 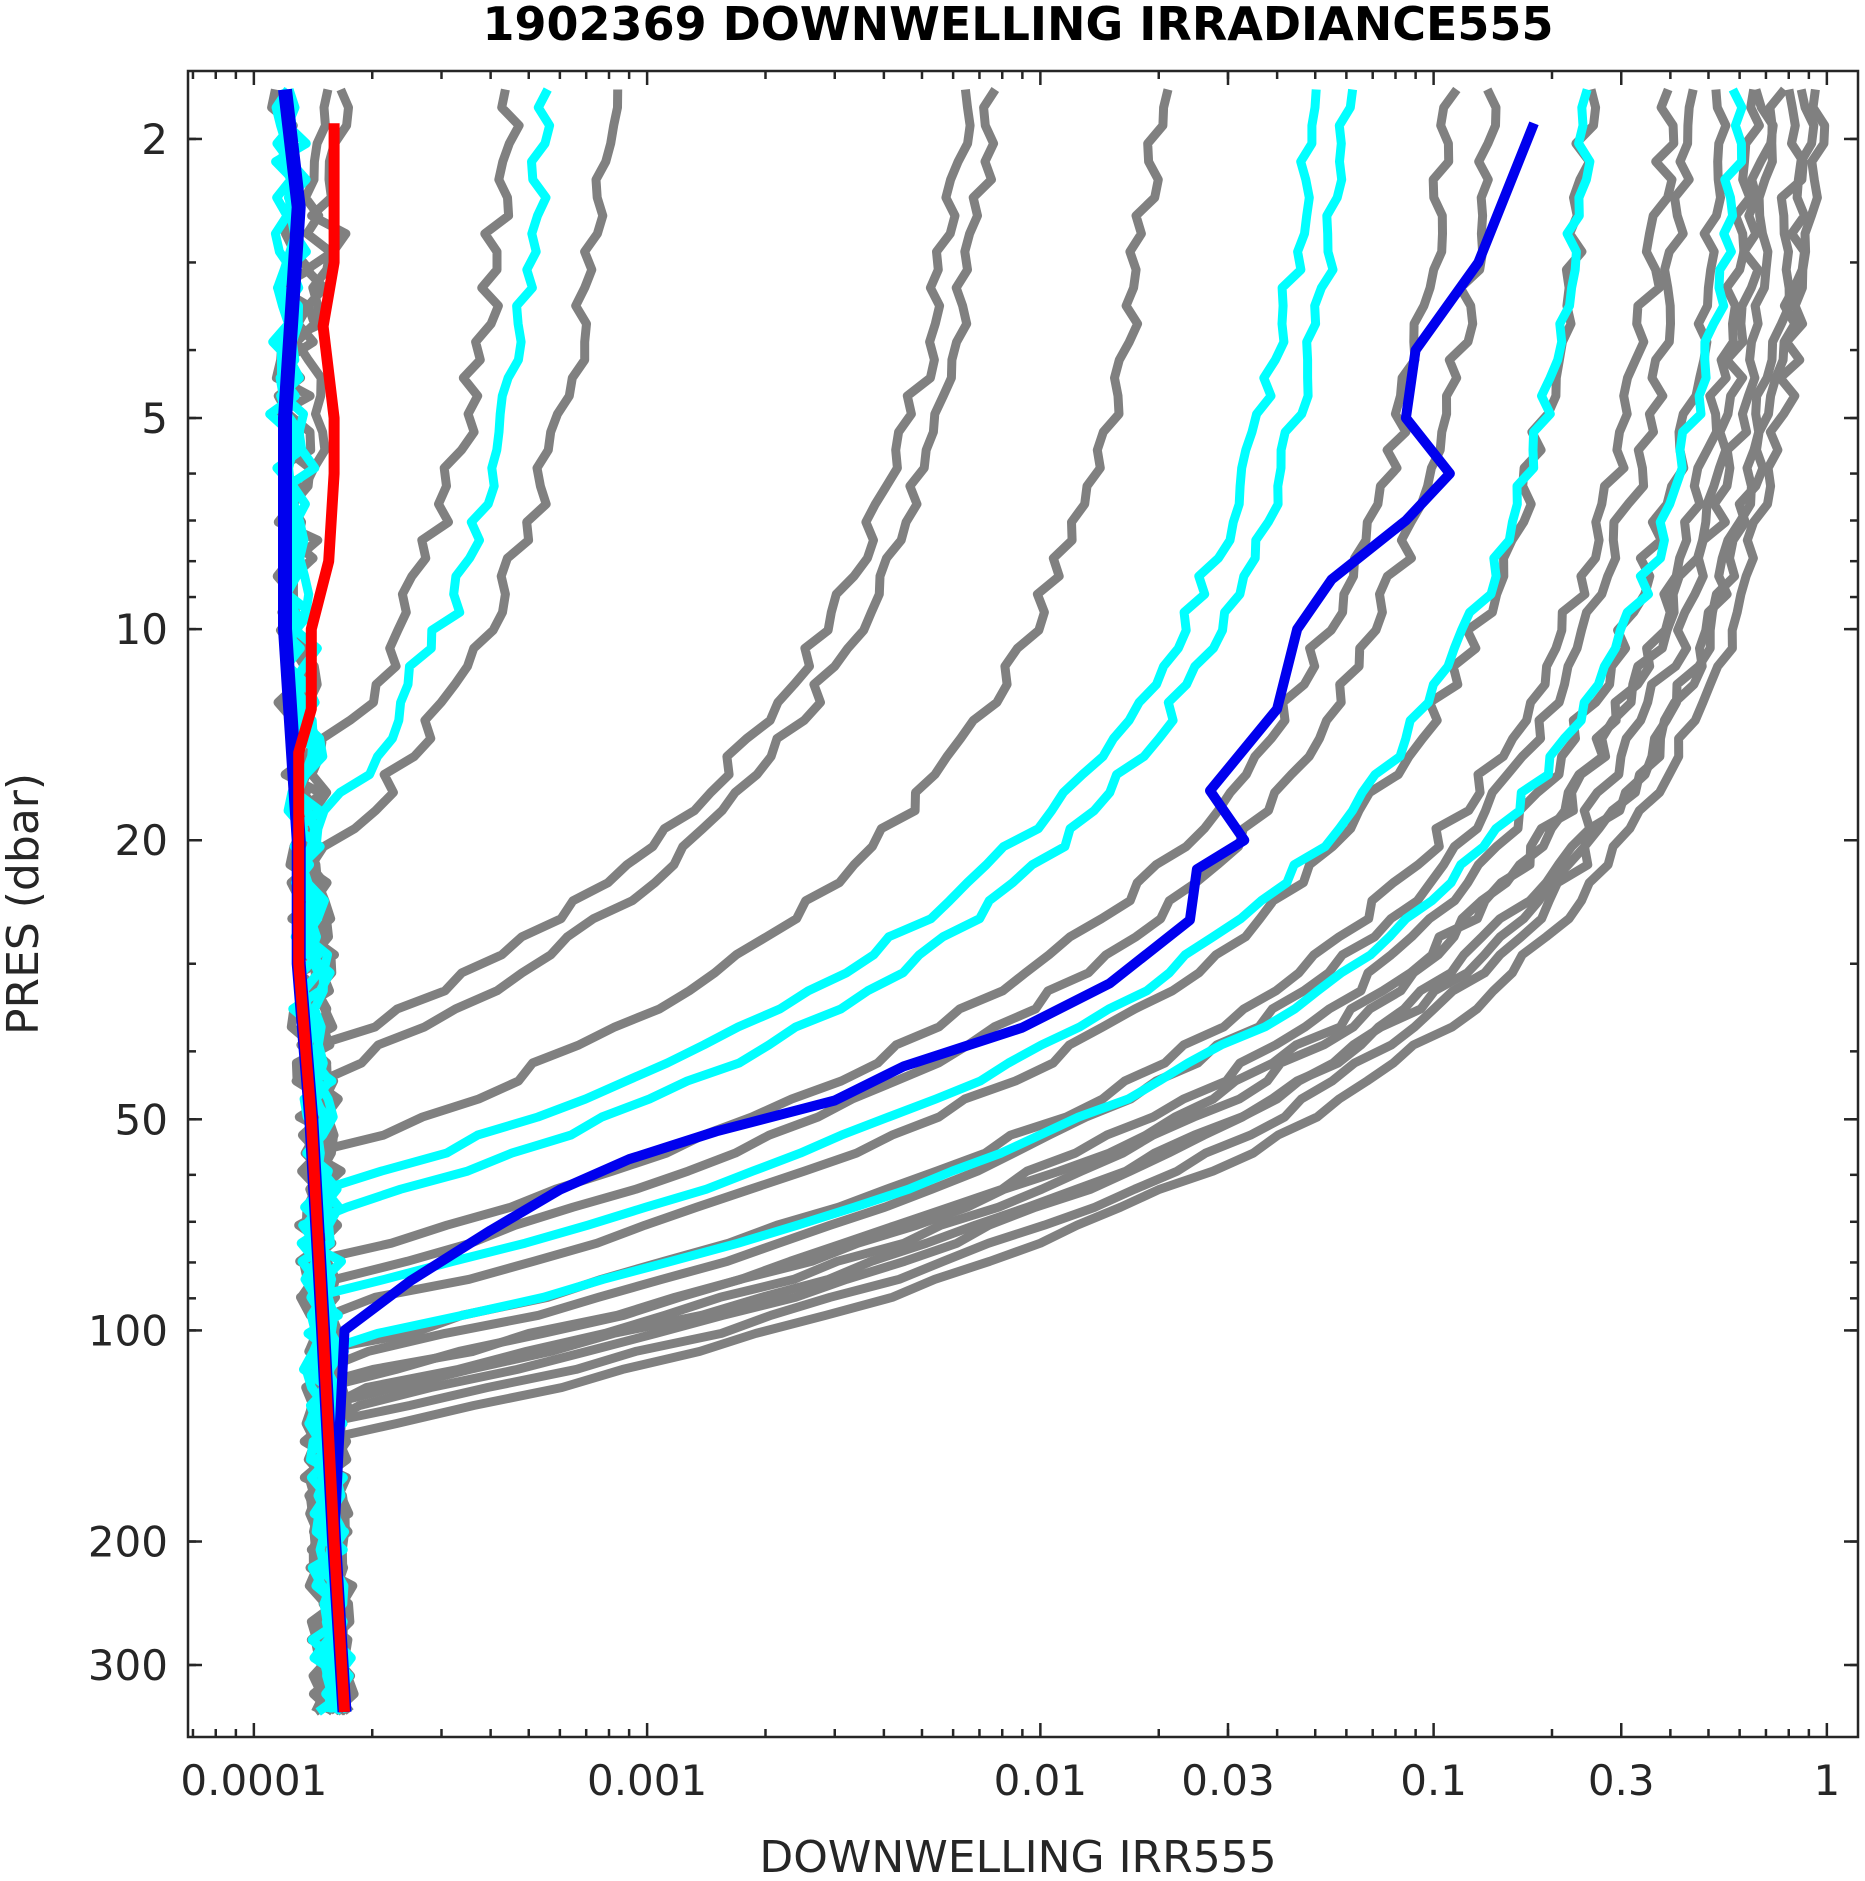 What do you see at coordinates (321, 918) in the screenshot?
I see `red-profile-line` at bounding box center [321, 918].